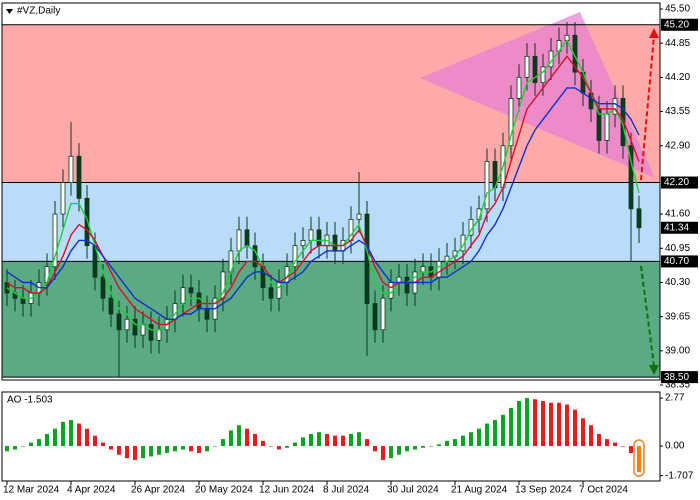 Image resolution: width=700 pixels, height=500 pixels. I want to click on y-tick-label: 39.65, so click(677, 316).